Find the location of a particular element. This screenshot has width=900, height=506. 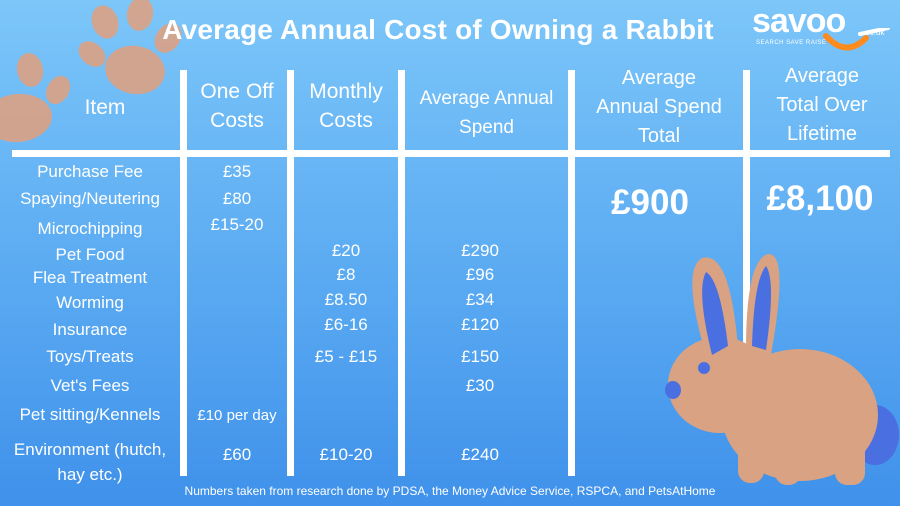

monthly-cost: £5 - £15 is located at coordinates (346, 356).